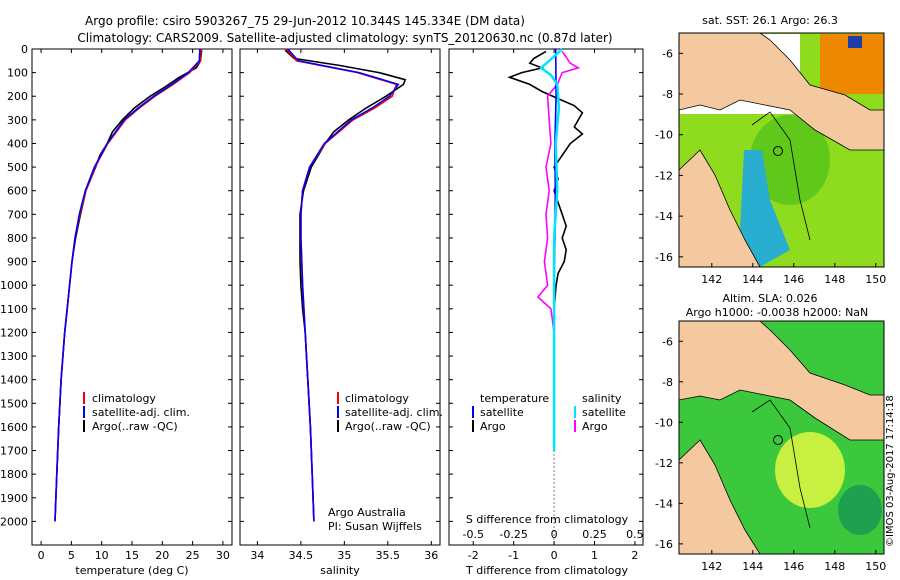 The image size is (900, 580). What do you see at coordinates (17, 73) in the screenshot?
I see `depth-tick-label: 100` at bounding box center [17, 73].